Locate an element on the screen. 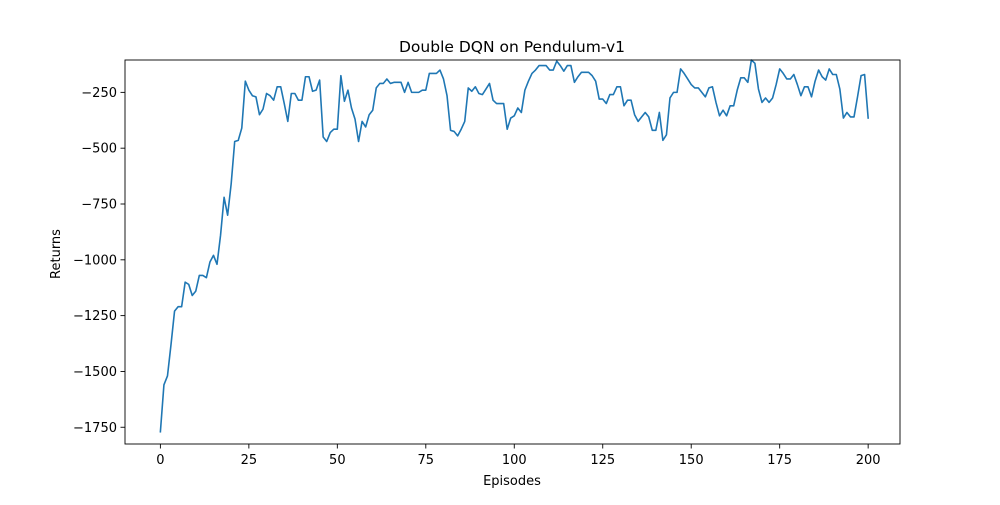  y-axis-label: Returns is located at coordinates (56, 254).